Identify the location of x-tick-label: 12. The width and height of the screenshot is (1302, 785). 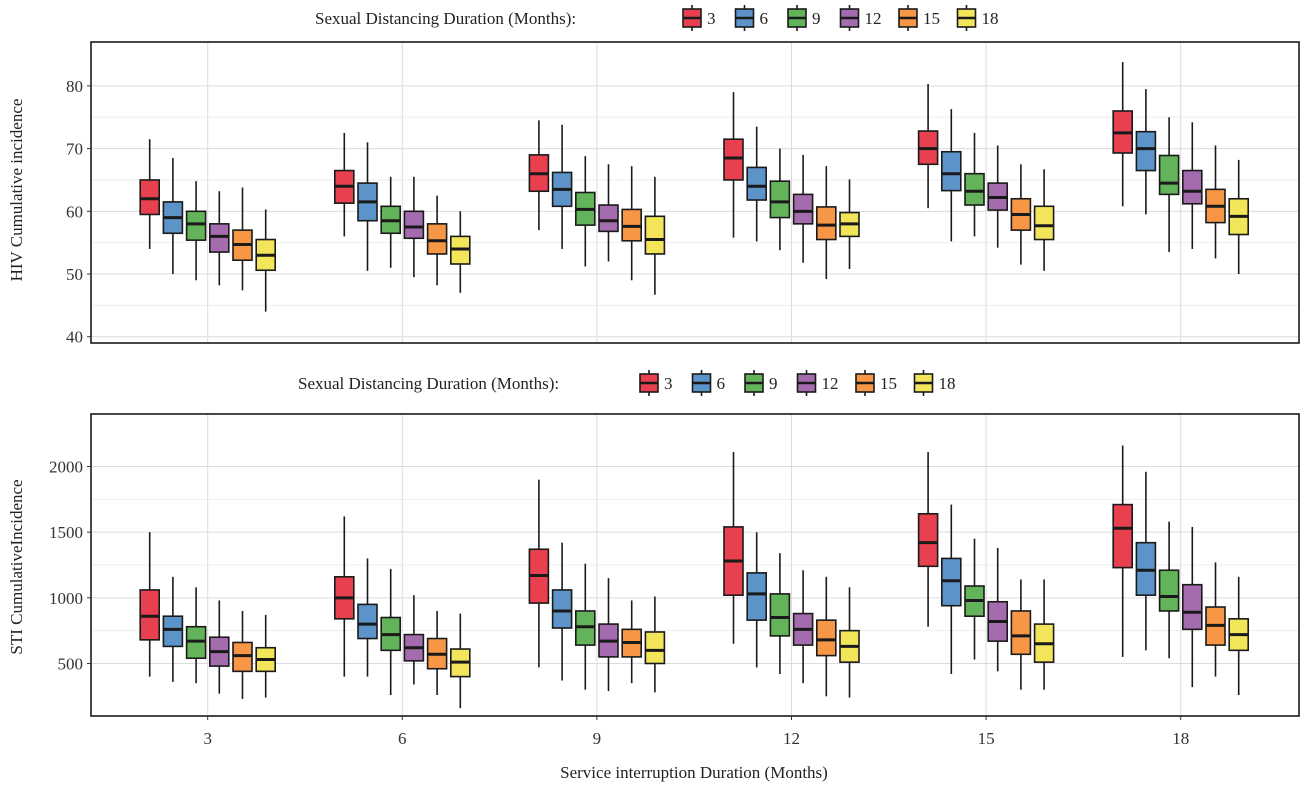
(791, 738).